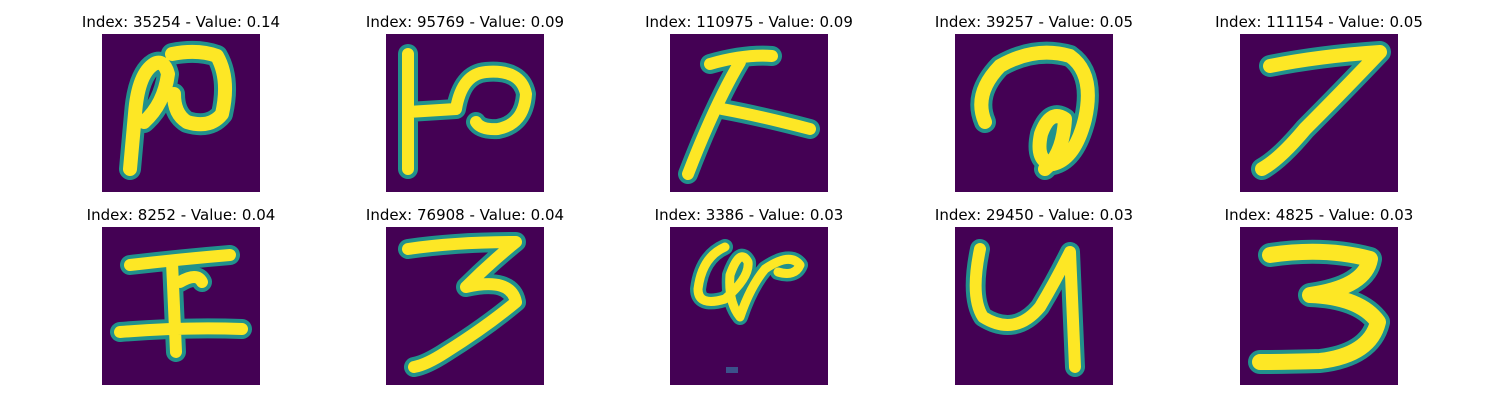  Describe the element at coordinates (1319, 22) in the screenshot. I see `panel-title: Index: 111154 - Value: 0.05` at that location.